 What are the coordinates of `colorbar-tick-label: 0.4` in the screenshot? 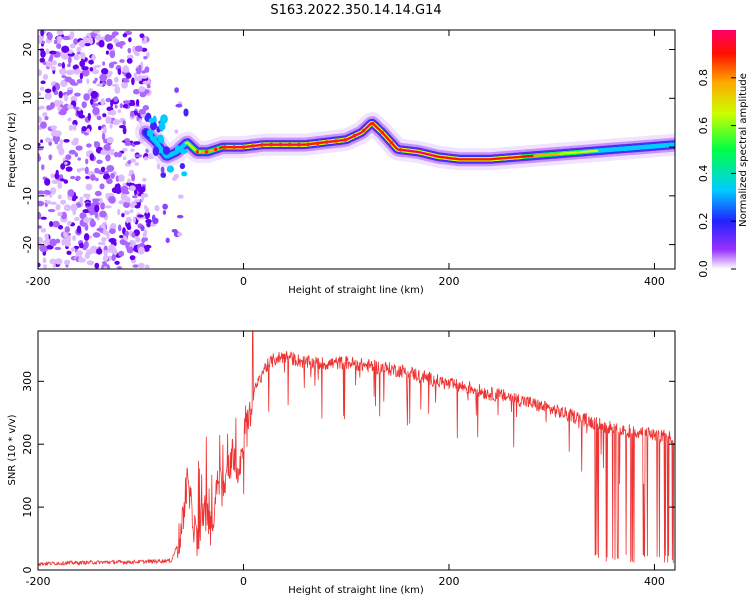 It's located at (703, 174).